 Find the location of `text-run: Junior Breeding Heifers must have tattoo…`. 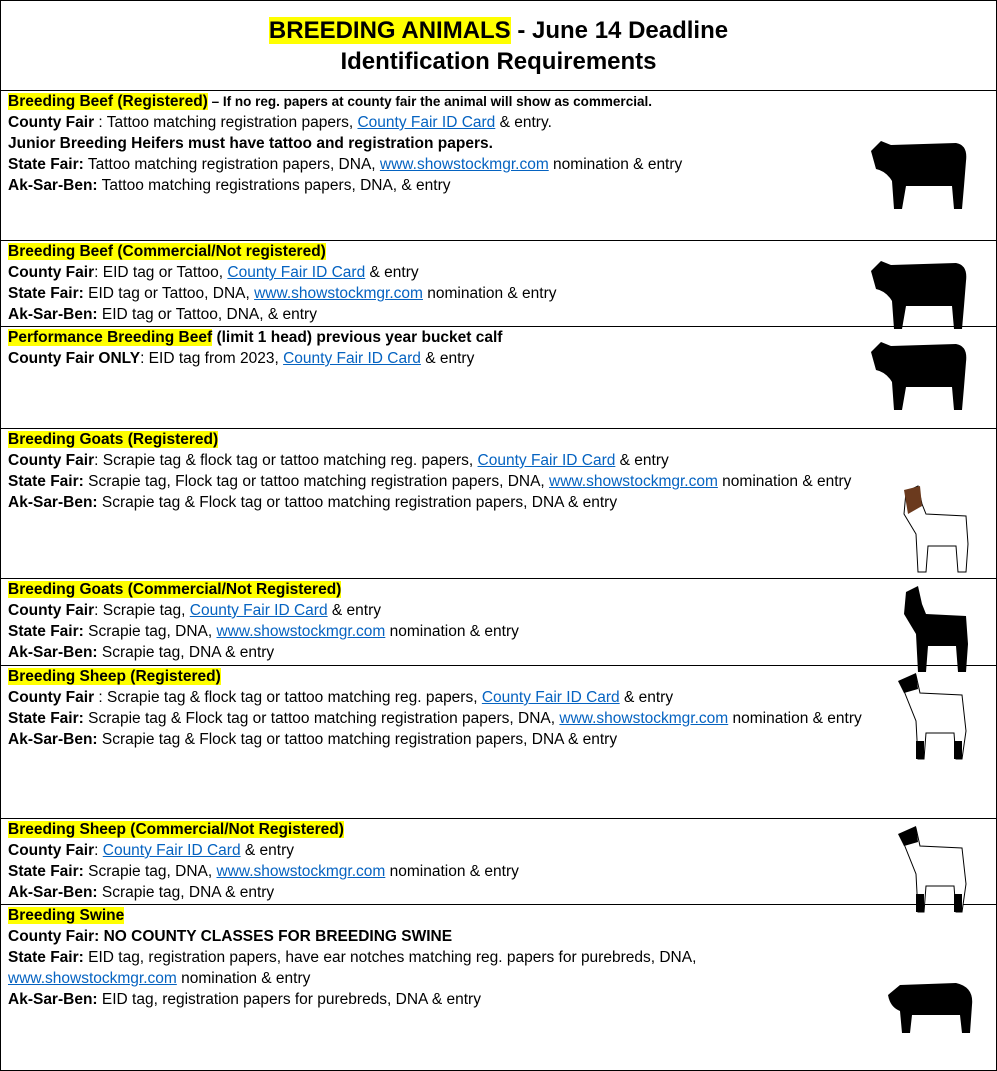

text-run: Junior Breeding Heifers must have tattoo… is located at coordinates (250, 143).